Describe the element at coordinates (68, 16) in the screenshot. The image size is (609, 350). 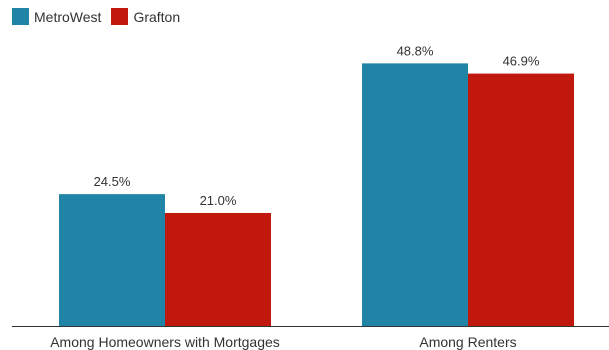
I see `legend-label-metrowest: MetroWest` at that location.